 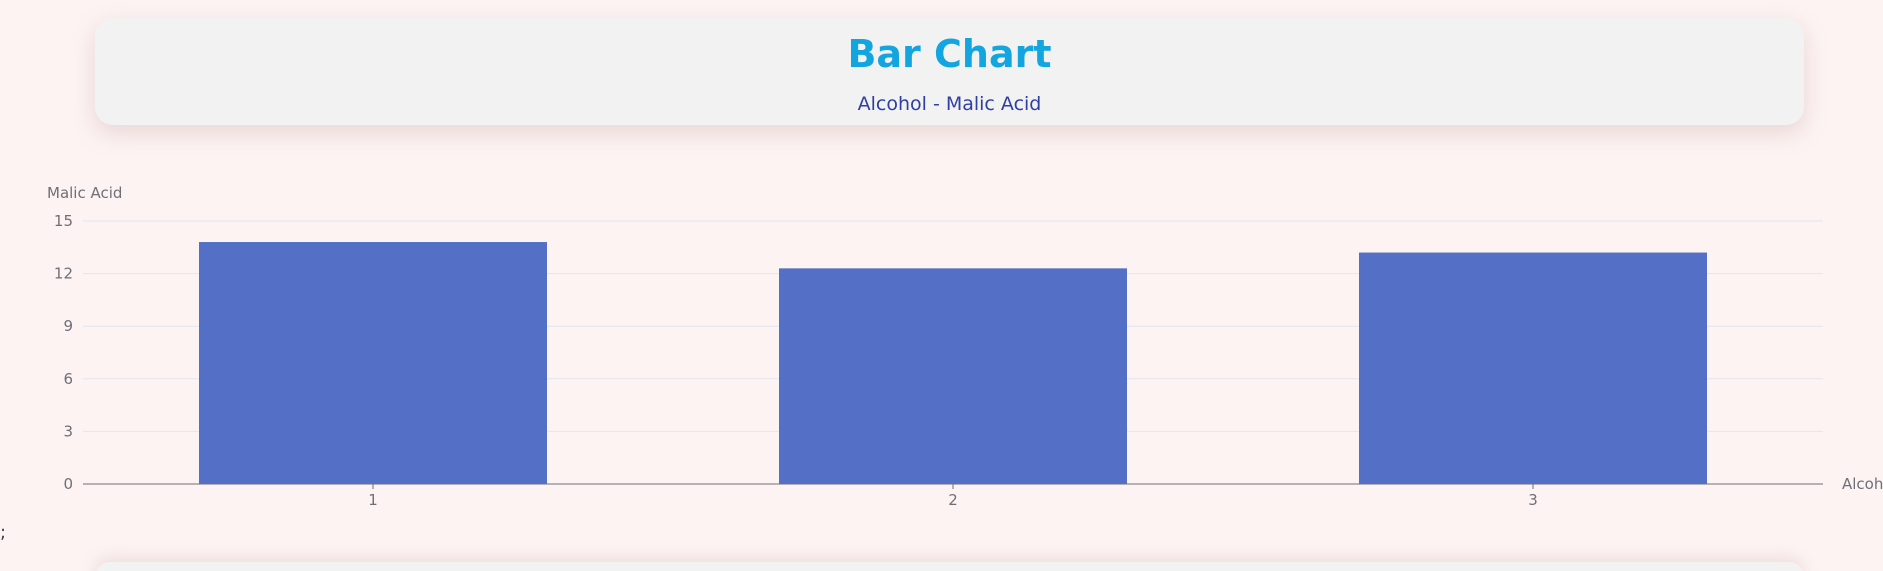 I want to click on chart-title: Bar Chart, so click(x=949, y=54).